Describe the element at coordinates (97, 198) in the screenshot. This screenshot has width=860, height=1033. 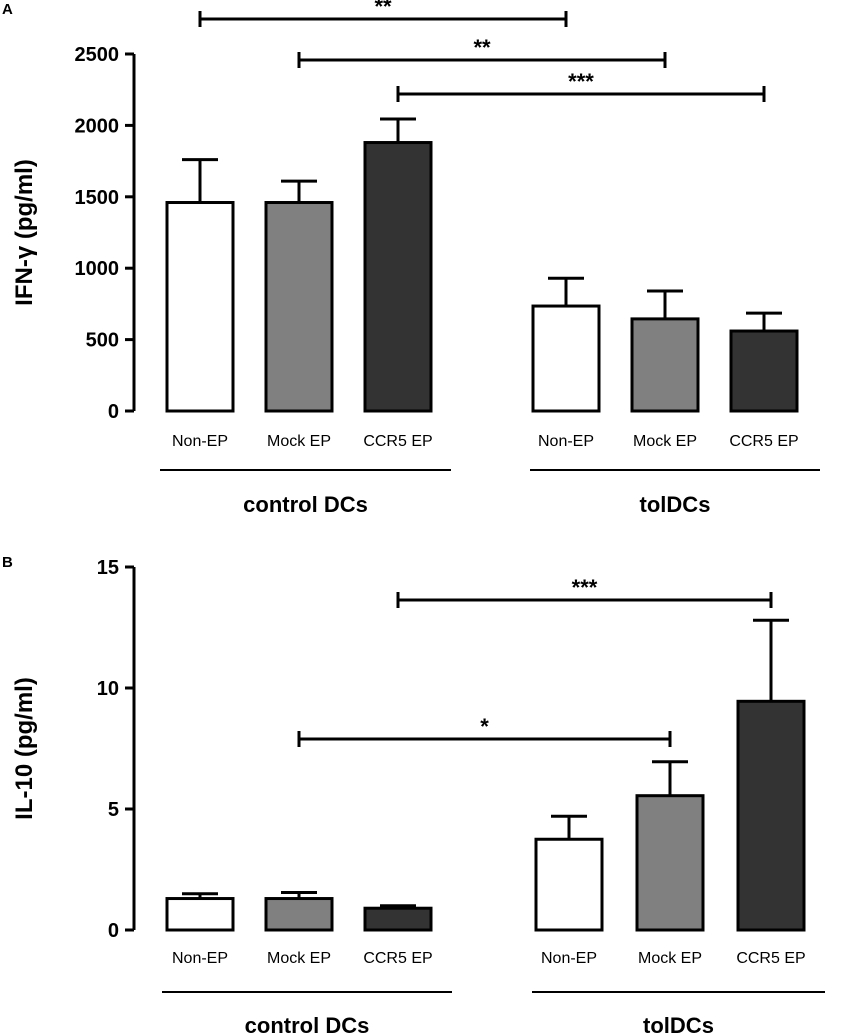
I see `panel-a-y-tick-label: 1500` at that location.